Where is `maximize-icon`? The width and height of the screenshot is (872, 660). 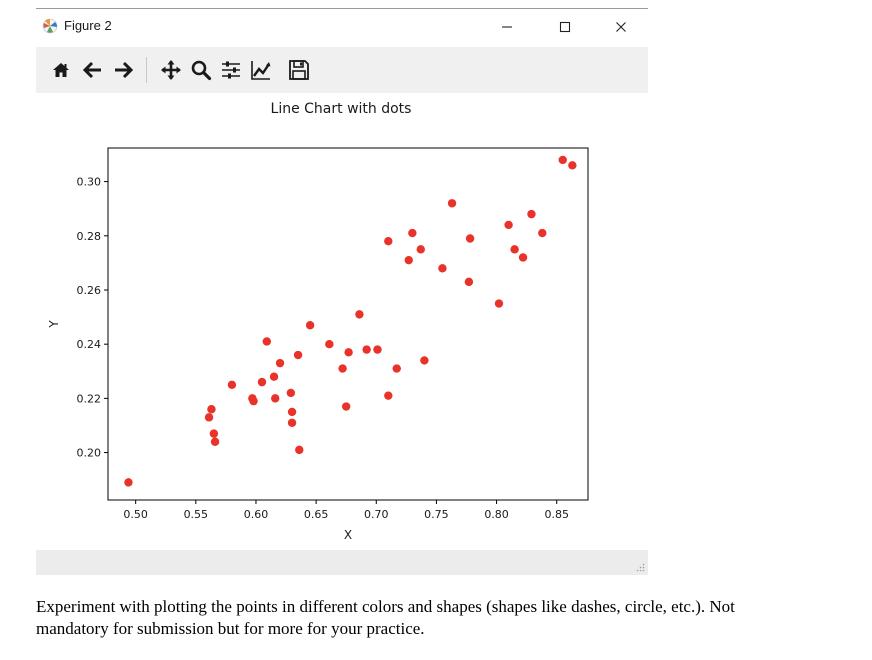
maximize-icon is located at coordinates (565, 27).